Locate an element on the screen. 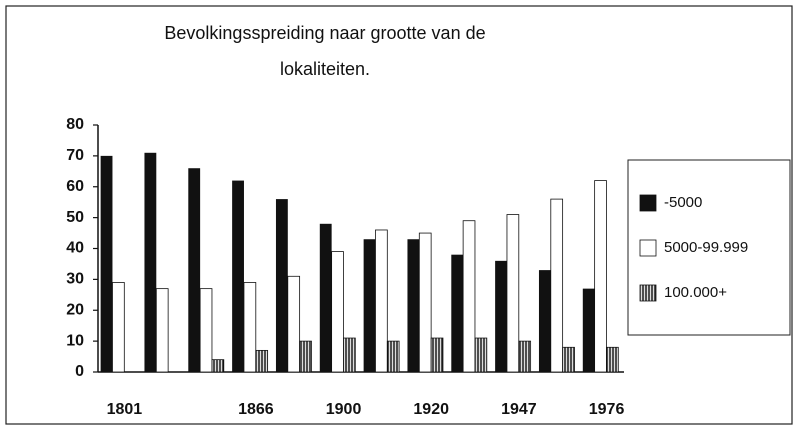 This screenshot has height=430, width=798. legend-label: 100.000+ is located at coordinates (695, 292).